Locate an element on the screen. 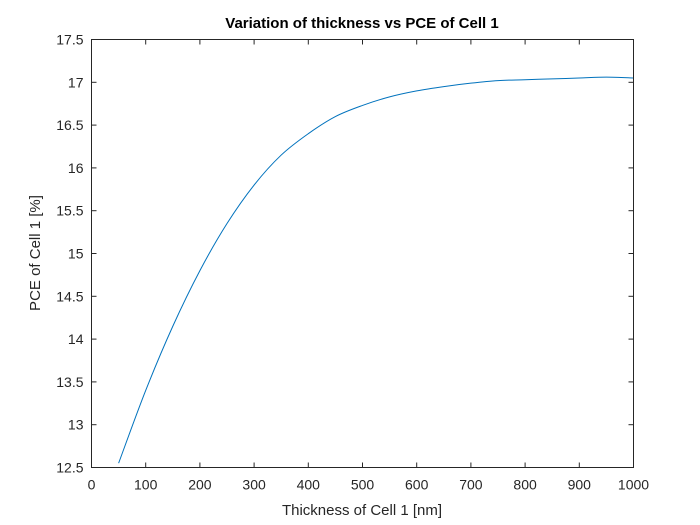 Image resolution: width=700 pixels, height=525 pixels. x-tick-label: 1000 is located at coordinates (633, 485).